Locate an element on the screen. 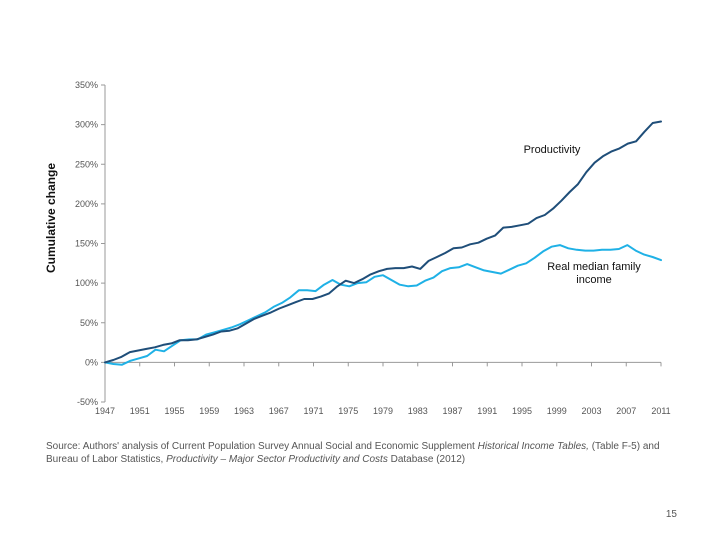 The image size is (720, 540). x-tick-label: 1971 is located at coordinates (313, 411).